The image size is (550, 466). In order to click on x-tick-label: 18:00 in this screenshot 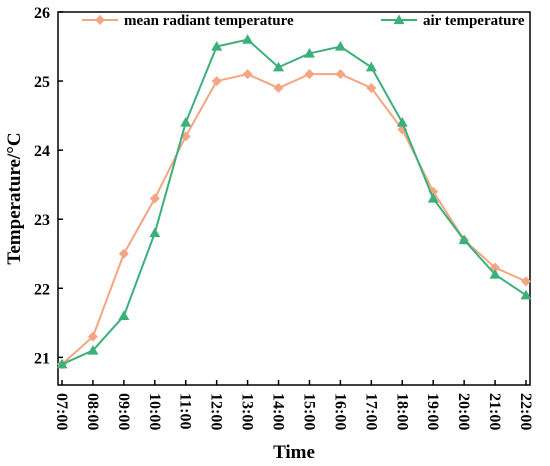, I will do `click(401, 411)`.